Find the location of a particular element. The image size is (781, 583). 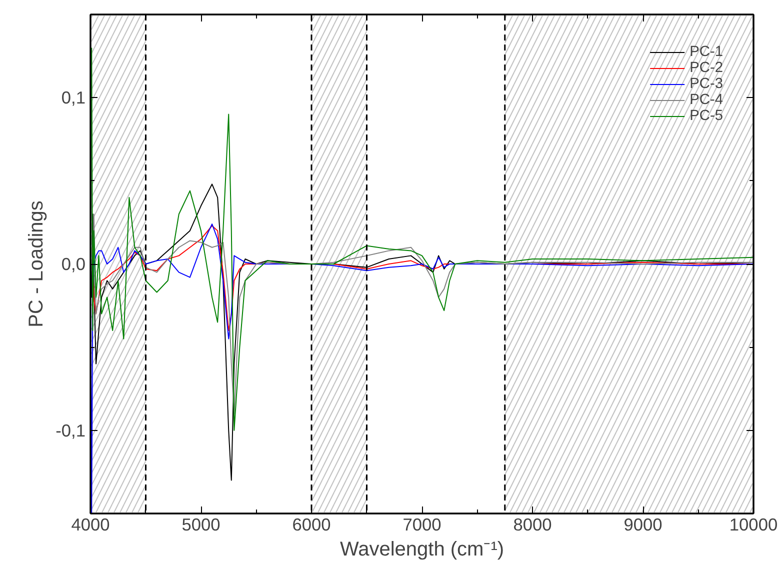

y-tick-label: 0,0 is located at coordinates (73, 264).